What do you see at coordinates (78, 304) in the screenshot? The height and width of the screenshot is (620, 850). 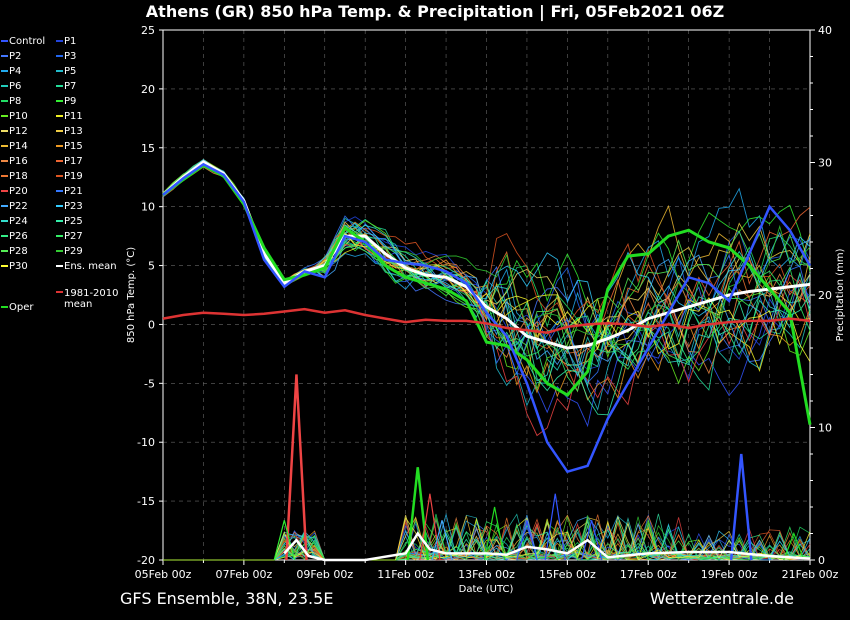 I see `legend-label: mean` at bounding box center [78, 304].